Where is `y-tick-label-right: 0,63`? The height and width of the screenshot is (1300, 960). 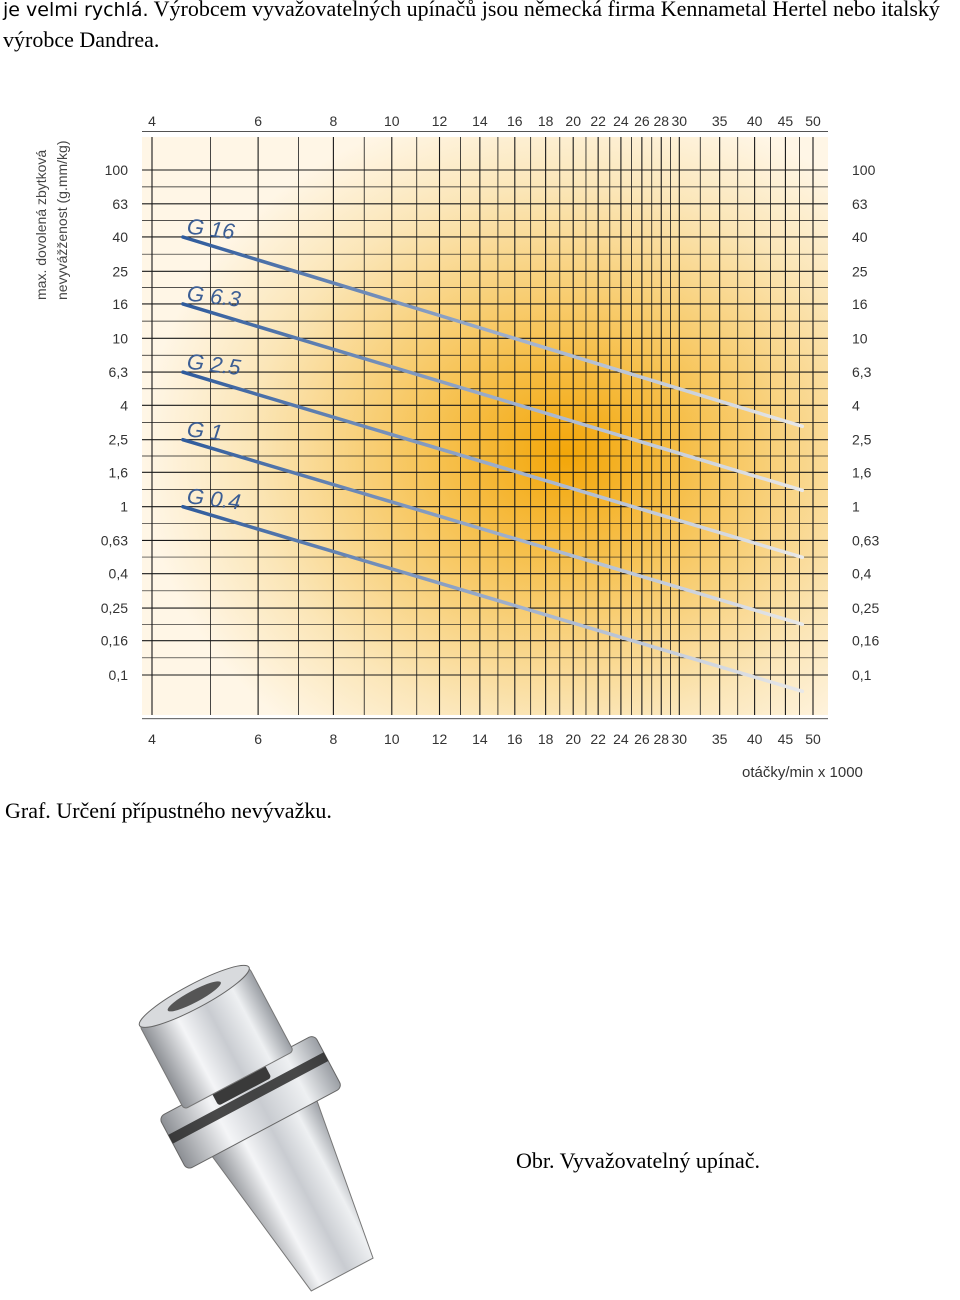
y-tick-label-right: 0,63 is located at coordinates (865, 540).